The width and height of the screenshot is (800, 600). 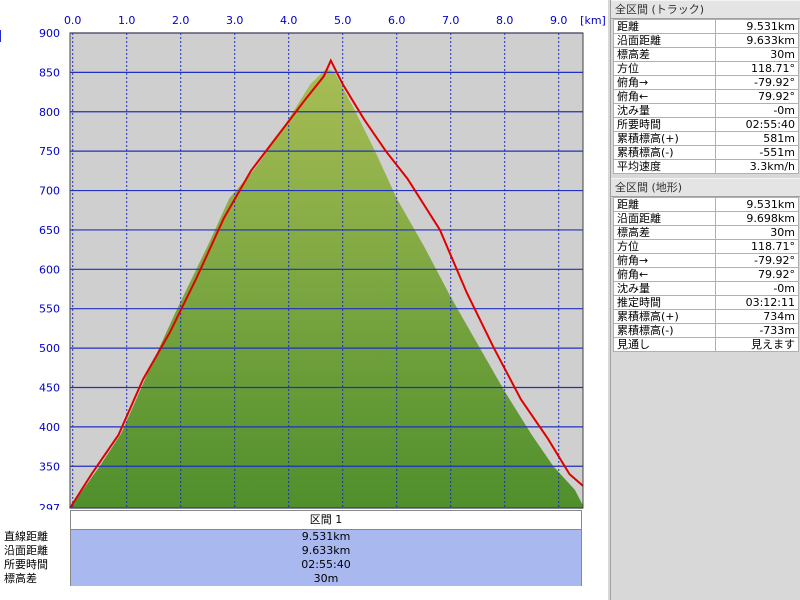 I want to click on y-tick-label: 450, so click(x=49, y=387).